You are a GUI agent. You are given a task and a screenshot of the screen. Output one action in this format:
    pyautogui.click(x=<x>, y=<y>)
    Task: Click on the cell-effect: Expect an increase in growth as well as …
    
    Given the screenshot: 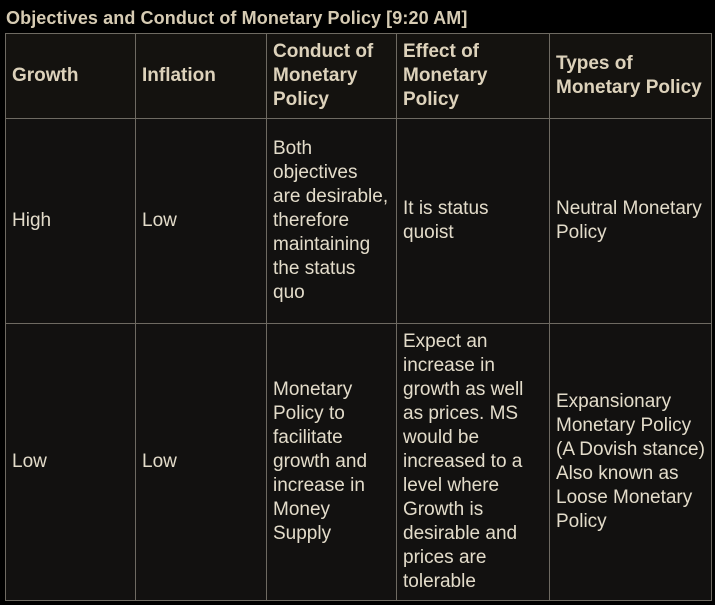 What is the action you would take?
    pyautogui.click(x=473, y=462)
    